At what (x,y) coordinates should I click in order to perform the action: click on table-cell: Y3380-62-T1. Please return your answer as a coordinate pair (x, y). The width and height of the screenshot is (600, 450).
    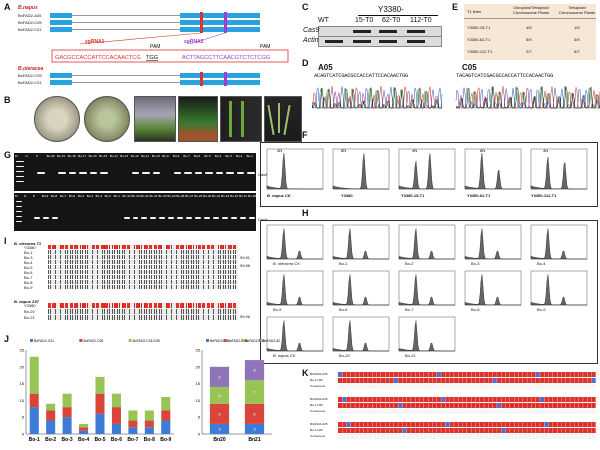
    Looking at the image, I should click on (479, 39).